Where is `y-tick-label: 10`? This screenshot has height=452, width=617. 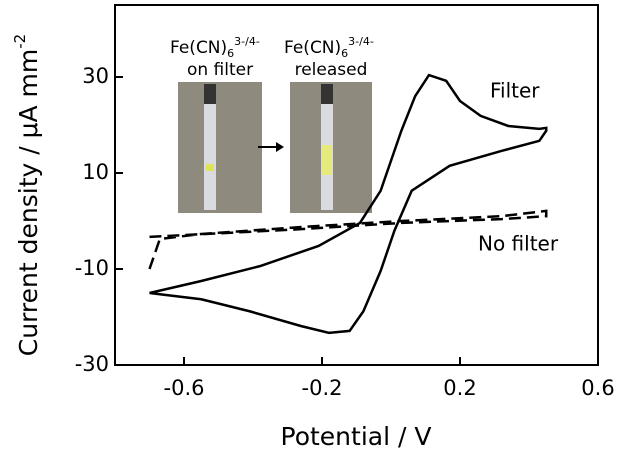 y-tick-label: 10 is located at coordinates (95, 172).